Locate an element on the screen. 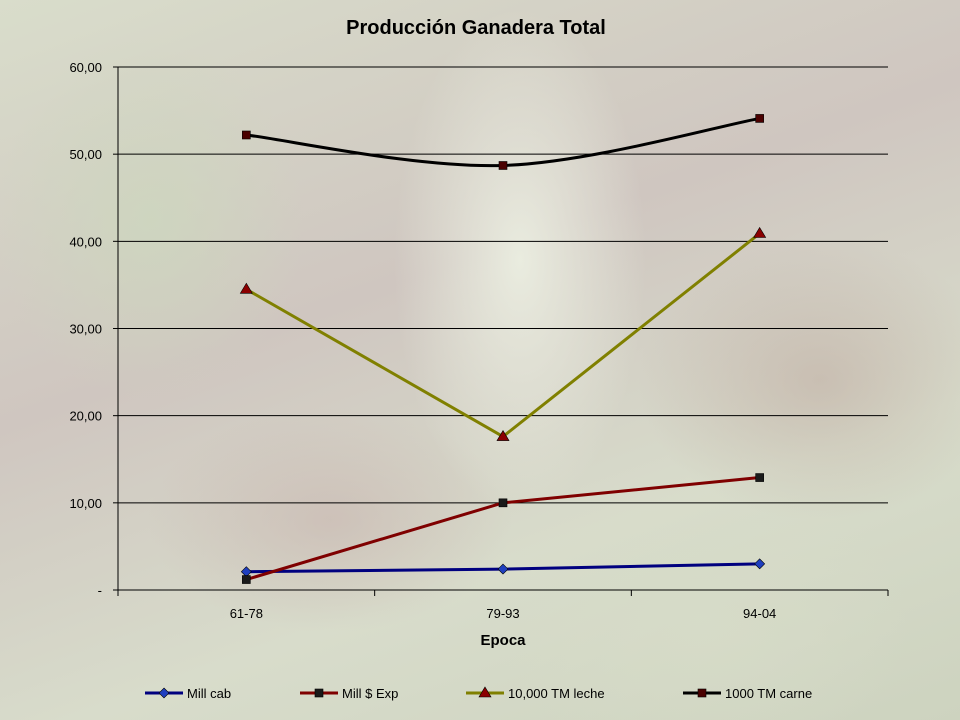  y-tick-labels: - 10,00 20,00 30,00 40,00 50,00 60,00 is located at coordinates (85, 329).